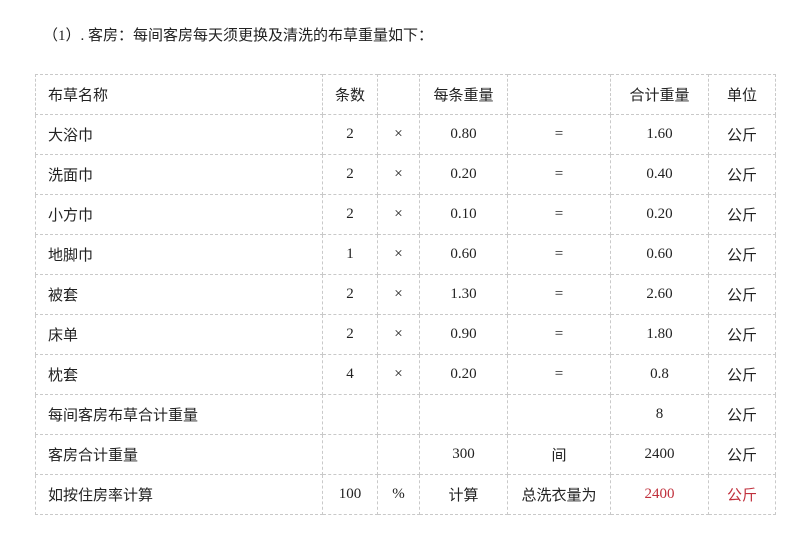 This screenshot has height=540, width=809. Describe the element at coordinates (463, 254) in the screenshot. I see `cell-unit-weight: 0.60` at that location.